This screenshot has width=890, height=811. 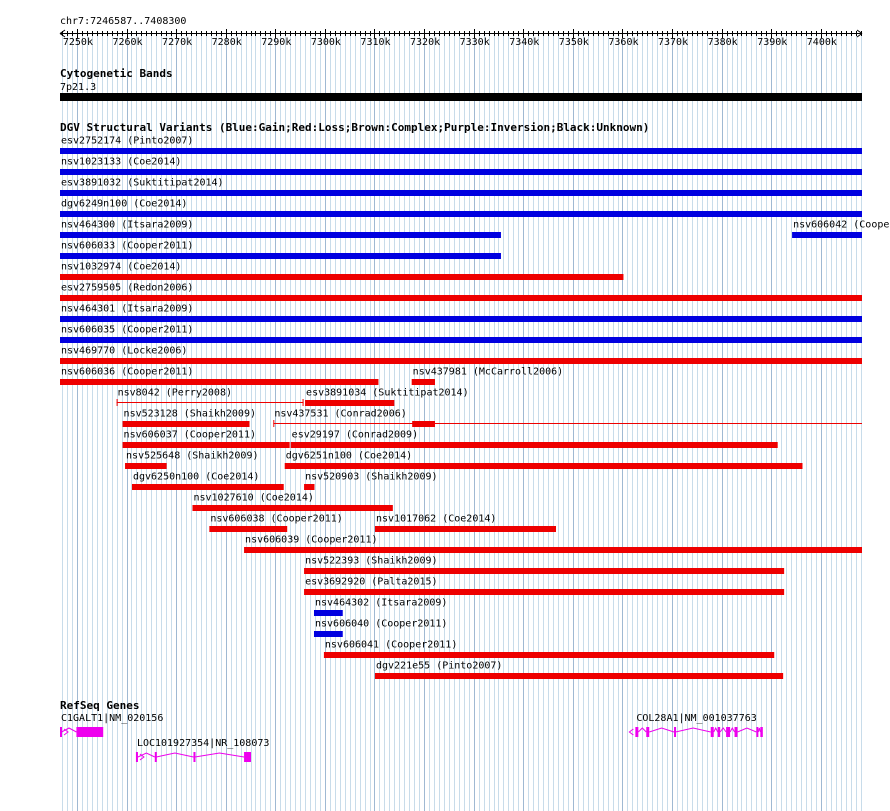 I want to click on dgv-variant-label: esv3891032 (Suktitipat2014), so click(x=142, y=183).